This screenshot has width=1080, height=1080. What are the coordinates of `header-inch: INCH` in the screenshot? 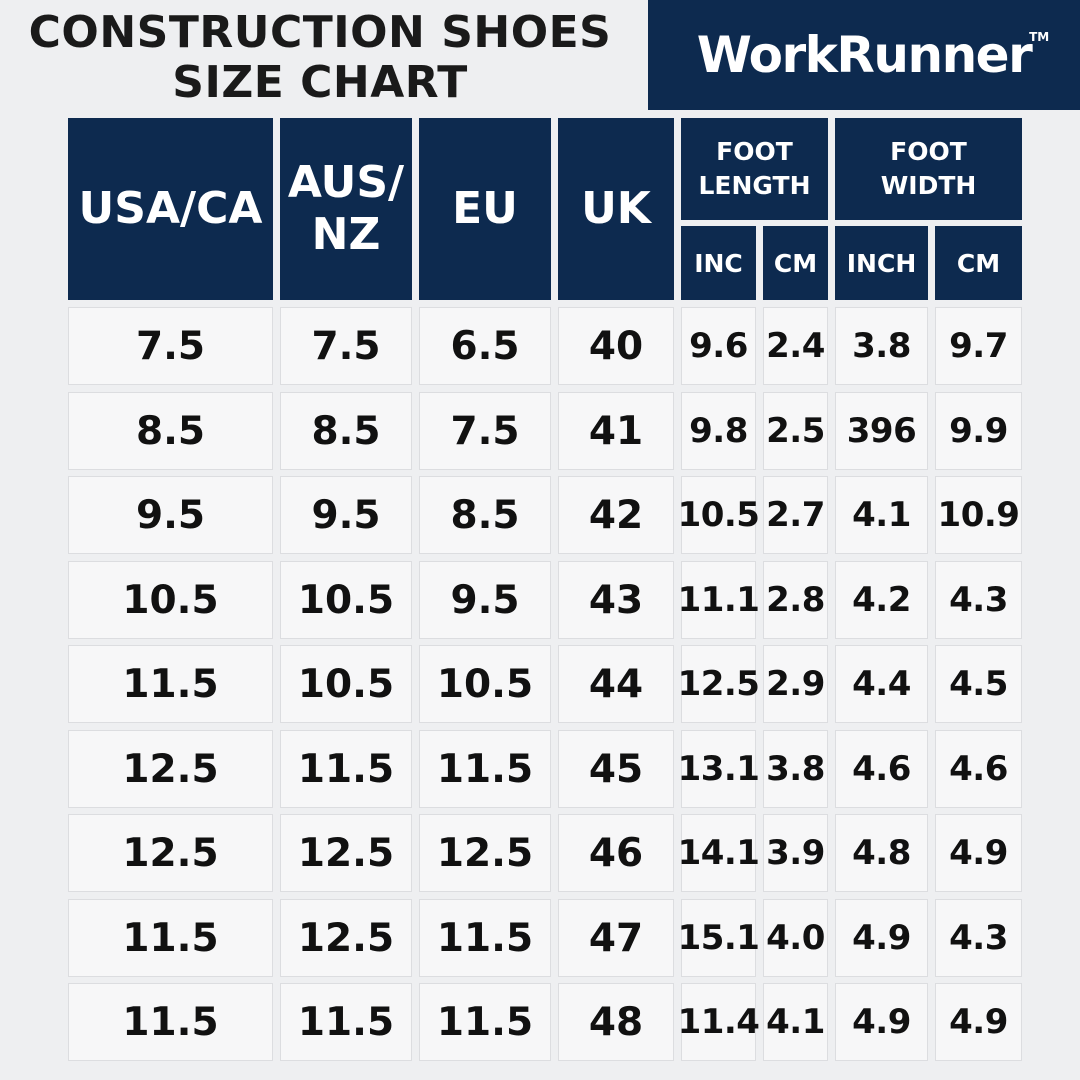 It's located at (881, 263).